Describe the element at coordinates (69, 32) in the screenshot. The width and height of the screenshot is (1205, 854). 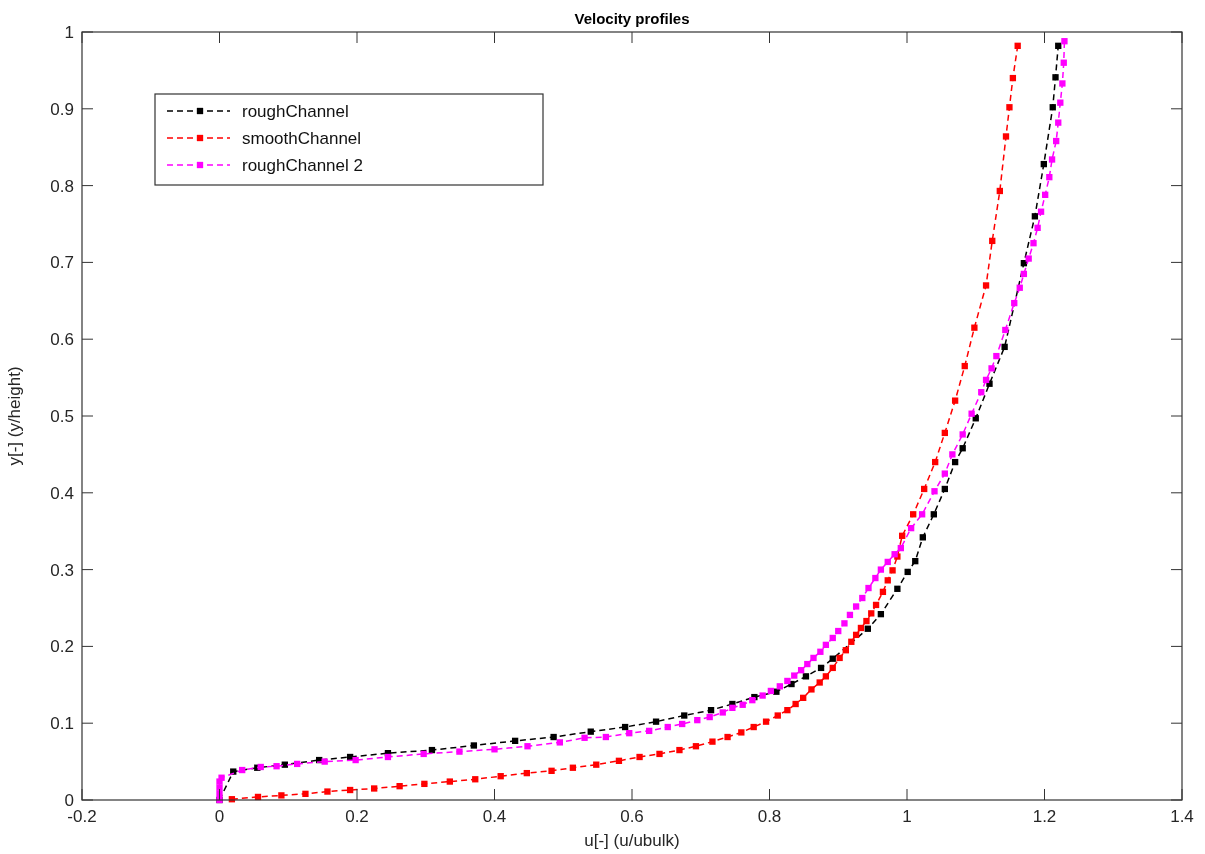
I see `y-tick-label: 1` at that location.